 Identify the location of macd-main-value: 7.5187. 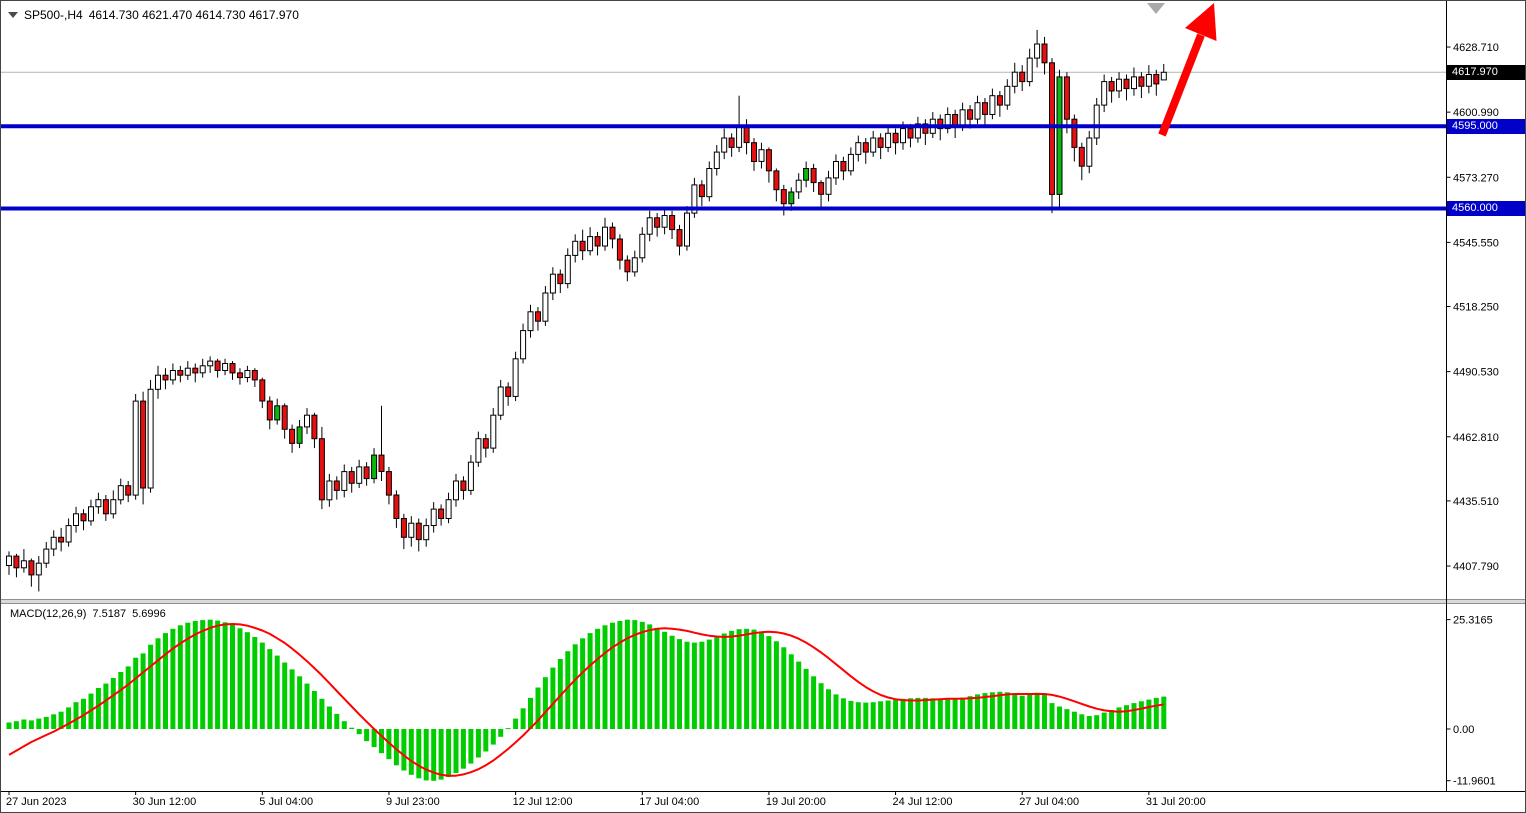
(109, 614).